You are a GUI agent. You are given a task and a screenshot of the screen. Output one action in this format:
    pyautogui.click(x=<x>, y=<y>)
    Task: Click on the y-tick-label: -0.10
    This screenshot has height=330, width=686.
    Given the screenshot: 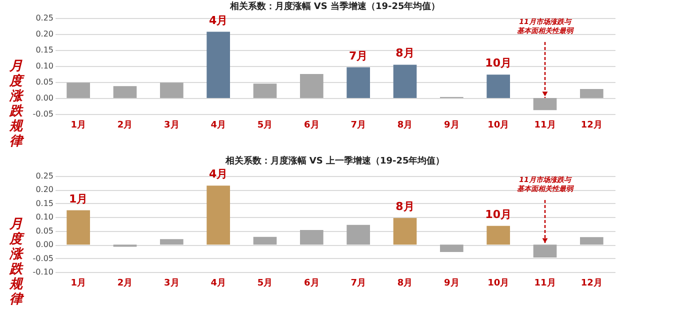 What is the action you would take?
    pyautogui.click(x=43, y=272)
    